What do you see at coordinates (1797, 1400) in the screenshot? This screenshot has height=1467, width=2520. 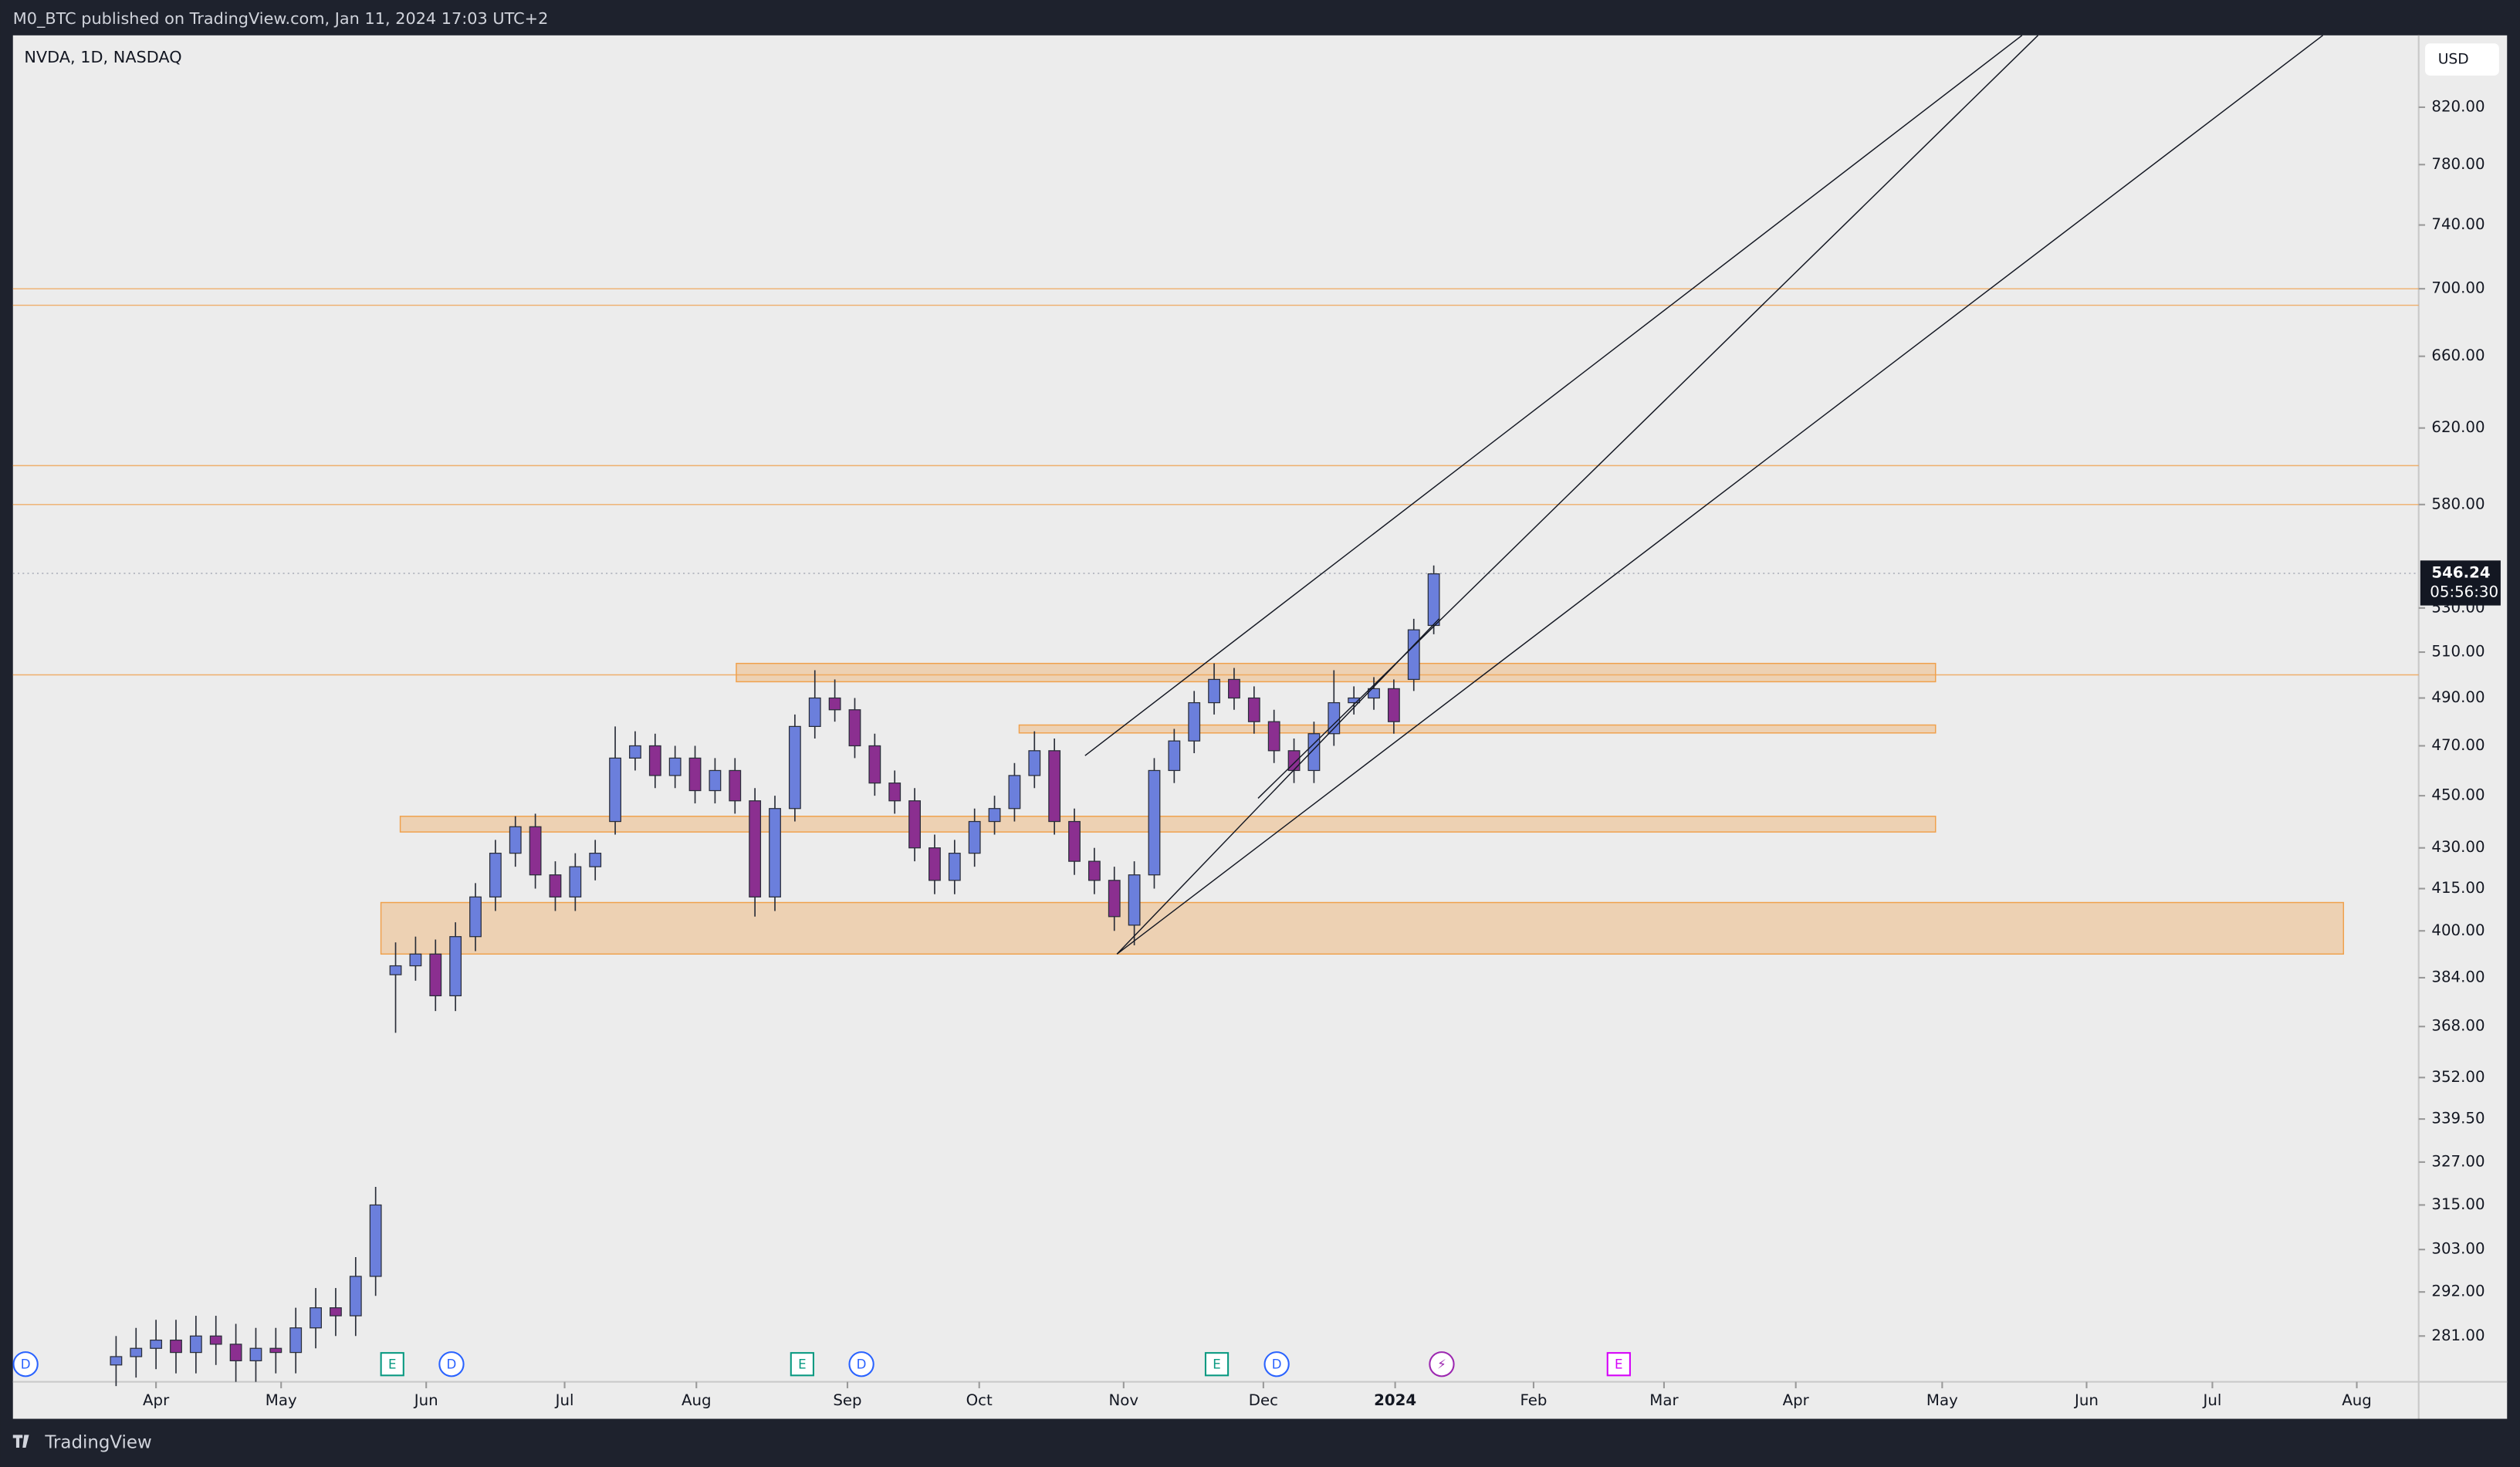 I see `x-tick-label: Apr` at bounding box center [1797, 1400].